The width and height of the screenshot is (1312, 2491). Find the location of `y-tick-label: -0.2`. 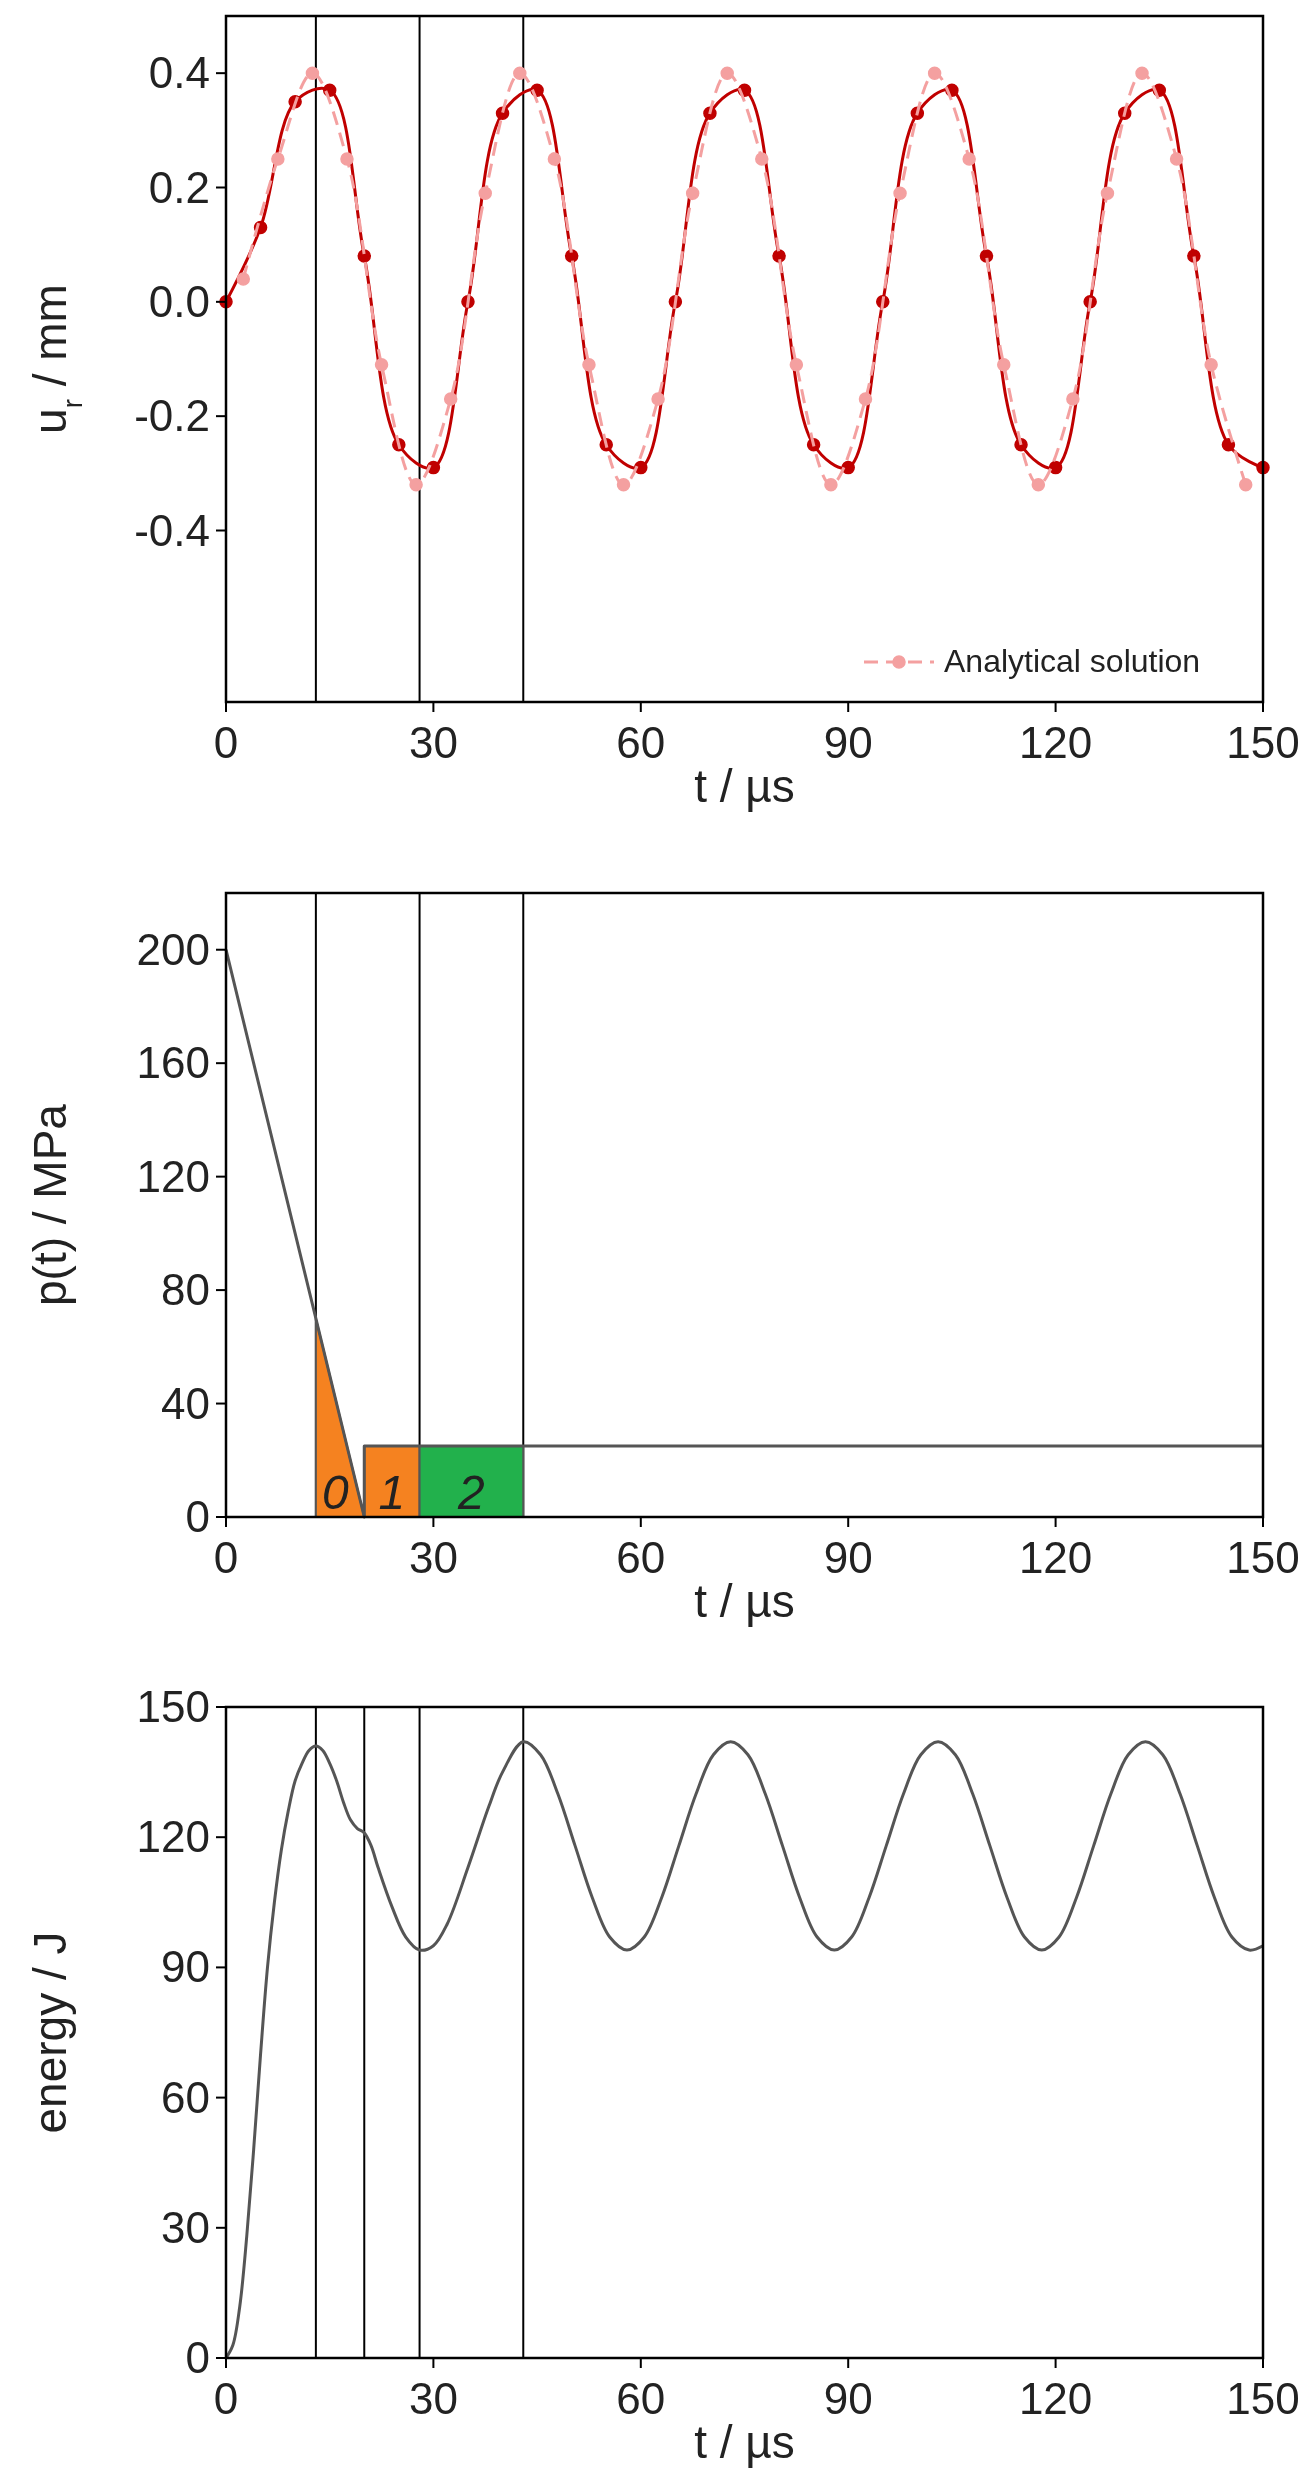

y-tick-label: -0.2 is located at coordinates (172, 416).